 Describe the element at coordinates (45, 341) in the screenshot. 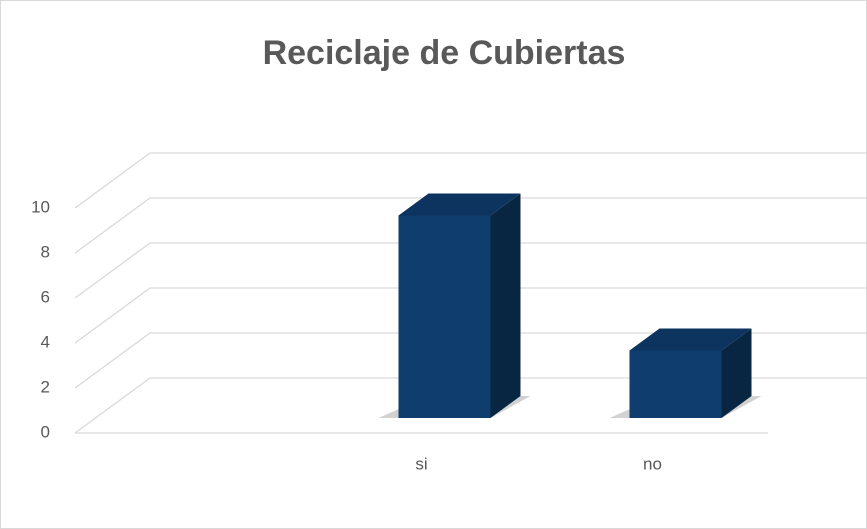

I see `y-tick-label: 4` at that location.